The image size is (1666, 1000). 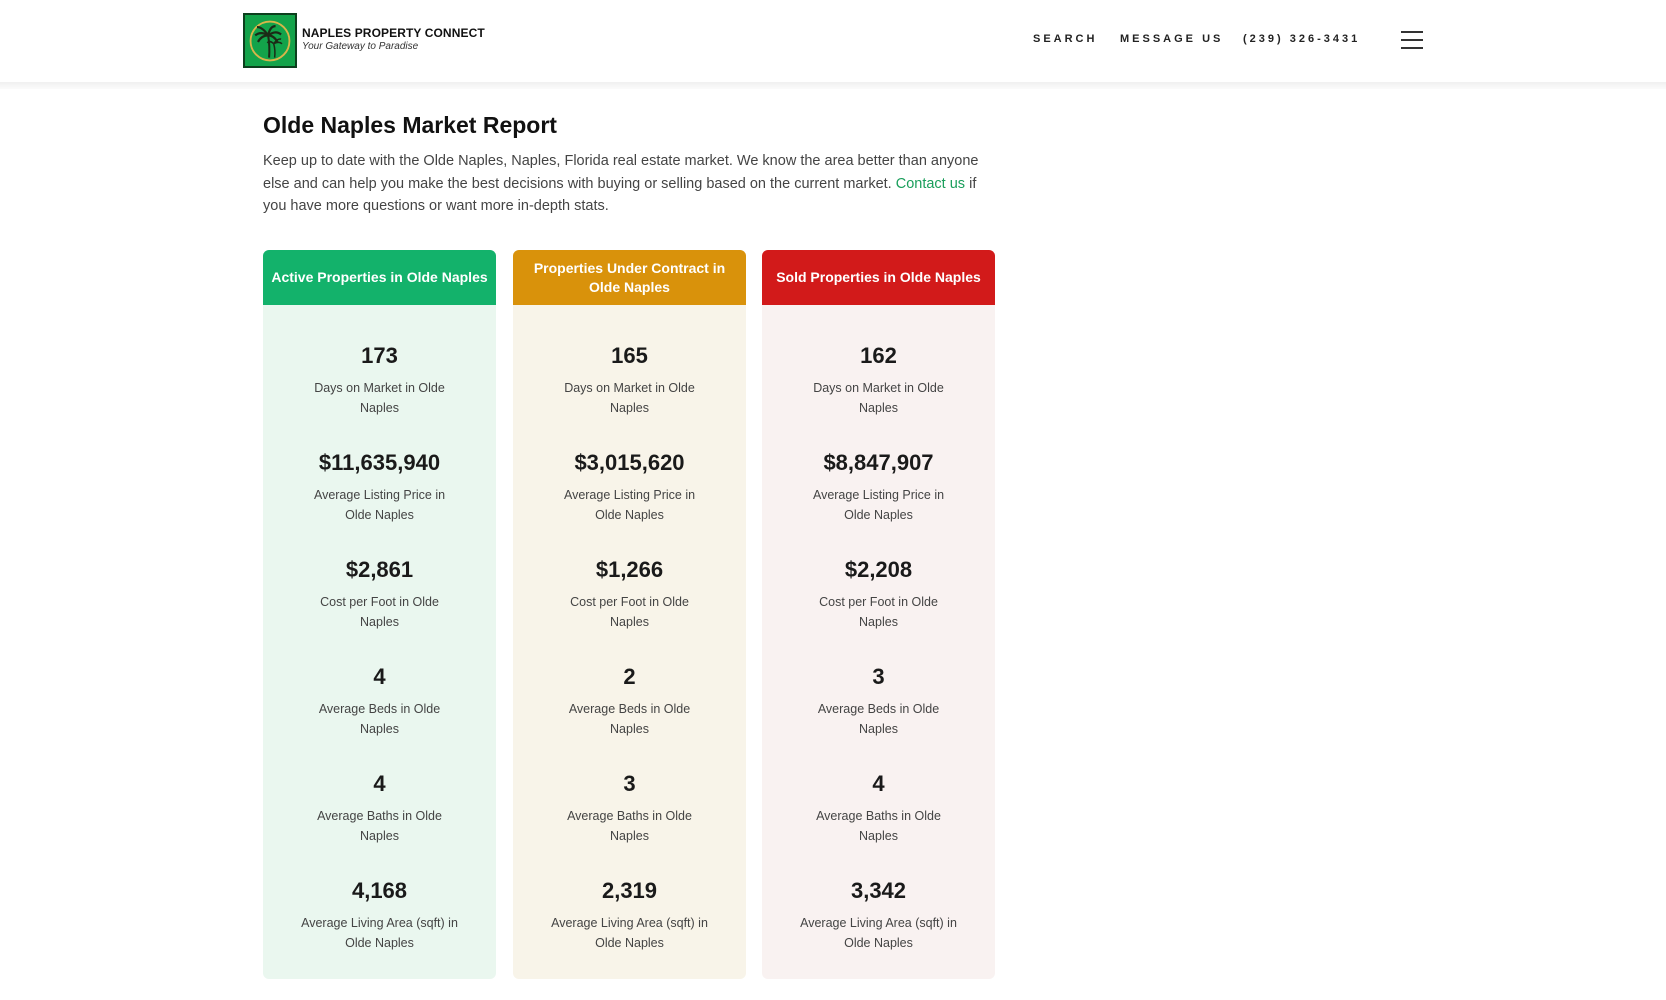 I want to click on stat-value: 162, so click(x=878, y=355).